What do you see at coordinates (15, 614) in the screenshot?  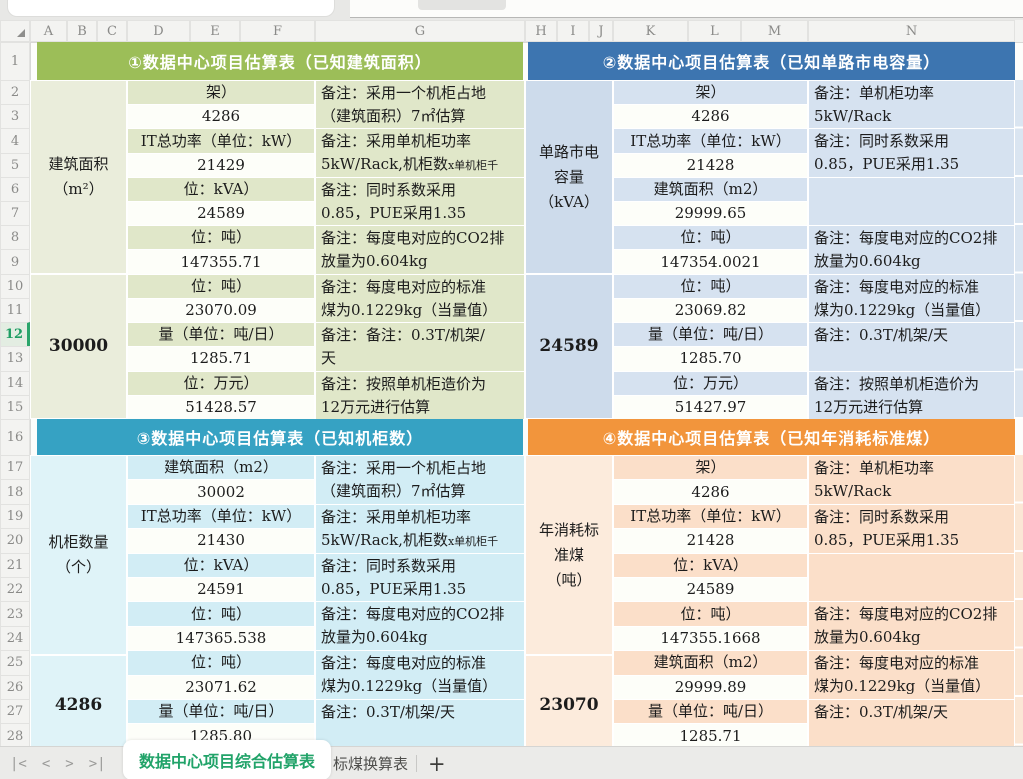 I see `row-header-23: 23` at bounding box center [15, 614].